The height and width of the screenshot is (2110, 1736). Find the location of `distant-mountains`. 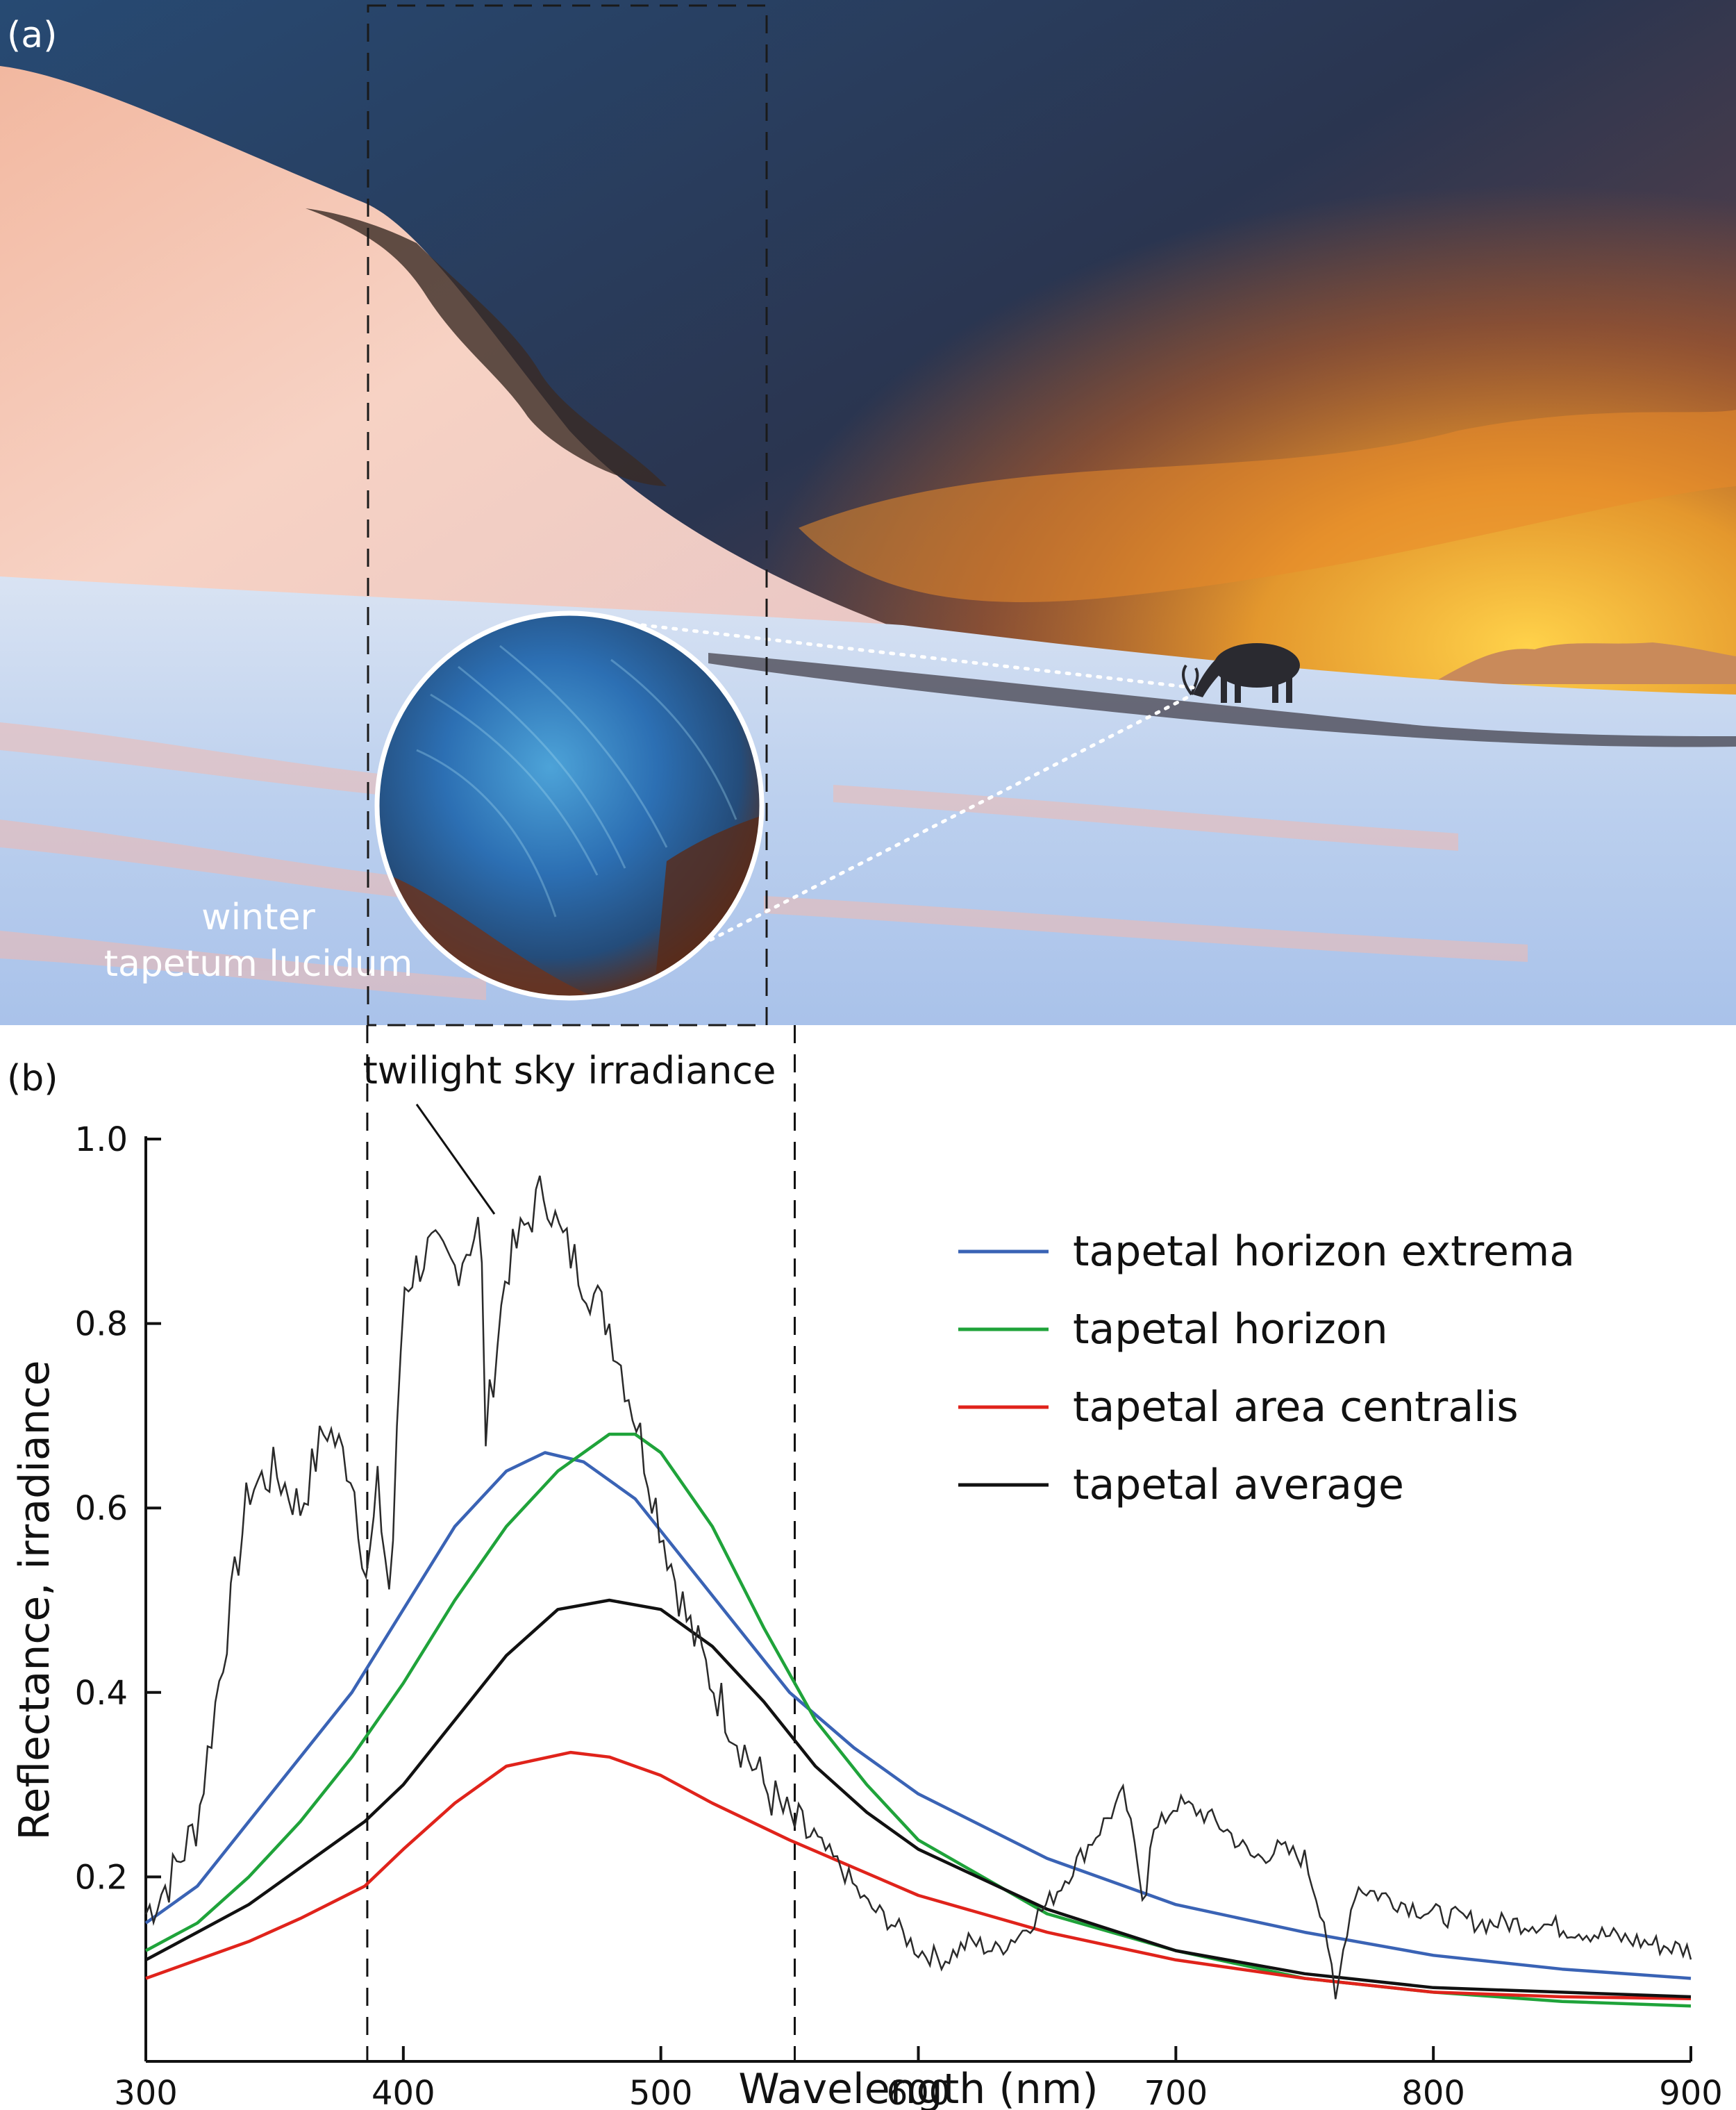

distant-mountains is located at coordinates (1583, 663).